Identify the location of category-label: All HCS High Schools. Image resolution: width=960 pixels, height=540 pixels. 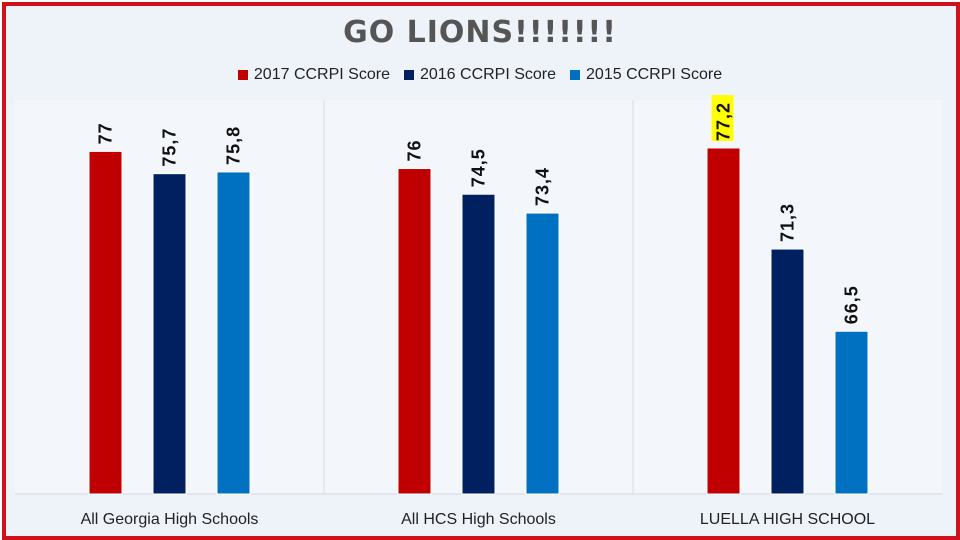
(478, 519).